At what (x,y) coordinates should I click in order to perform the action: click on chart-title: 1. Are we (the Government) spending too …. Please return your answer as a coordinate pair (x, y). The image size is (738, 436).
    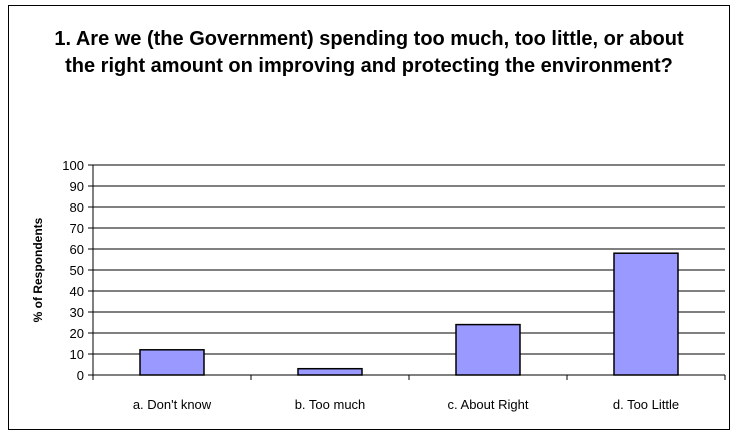
    Looking at the image, I should click on (369, 52).